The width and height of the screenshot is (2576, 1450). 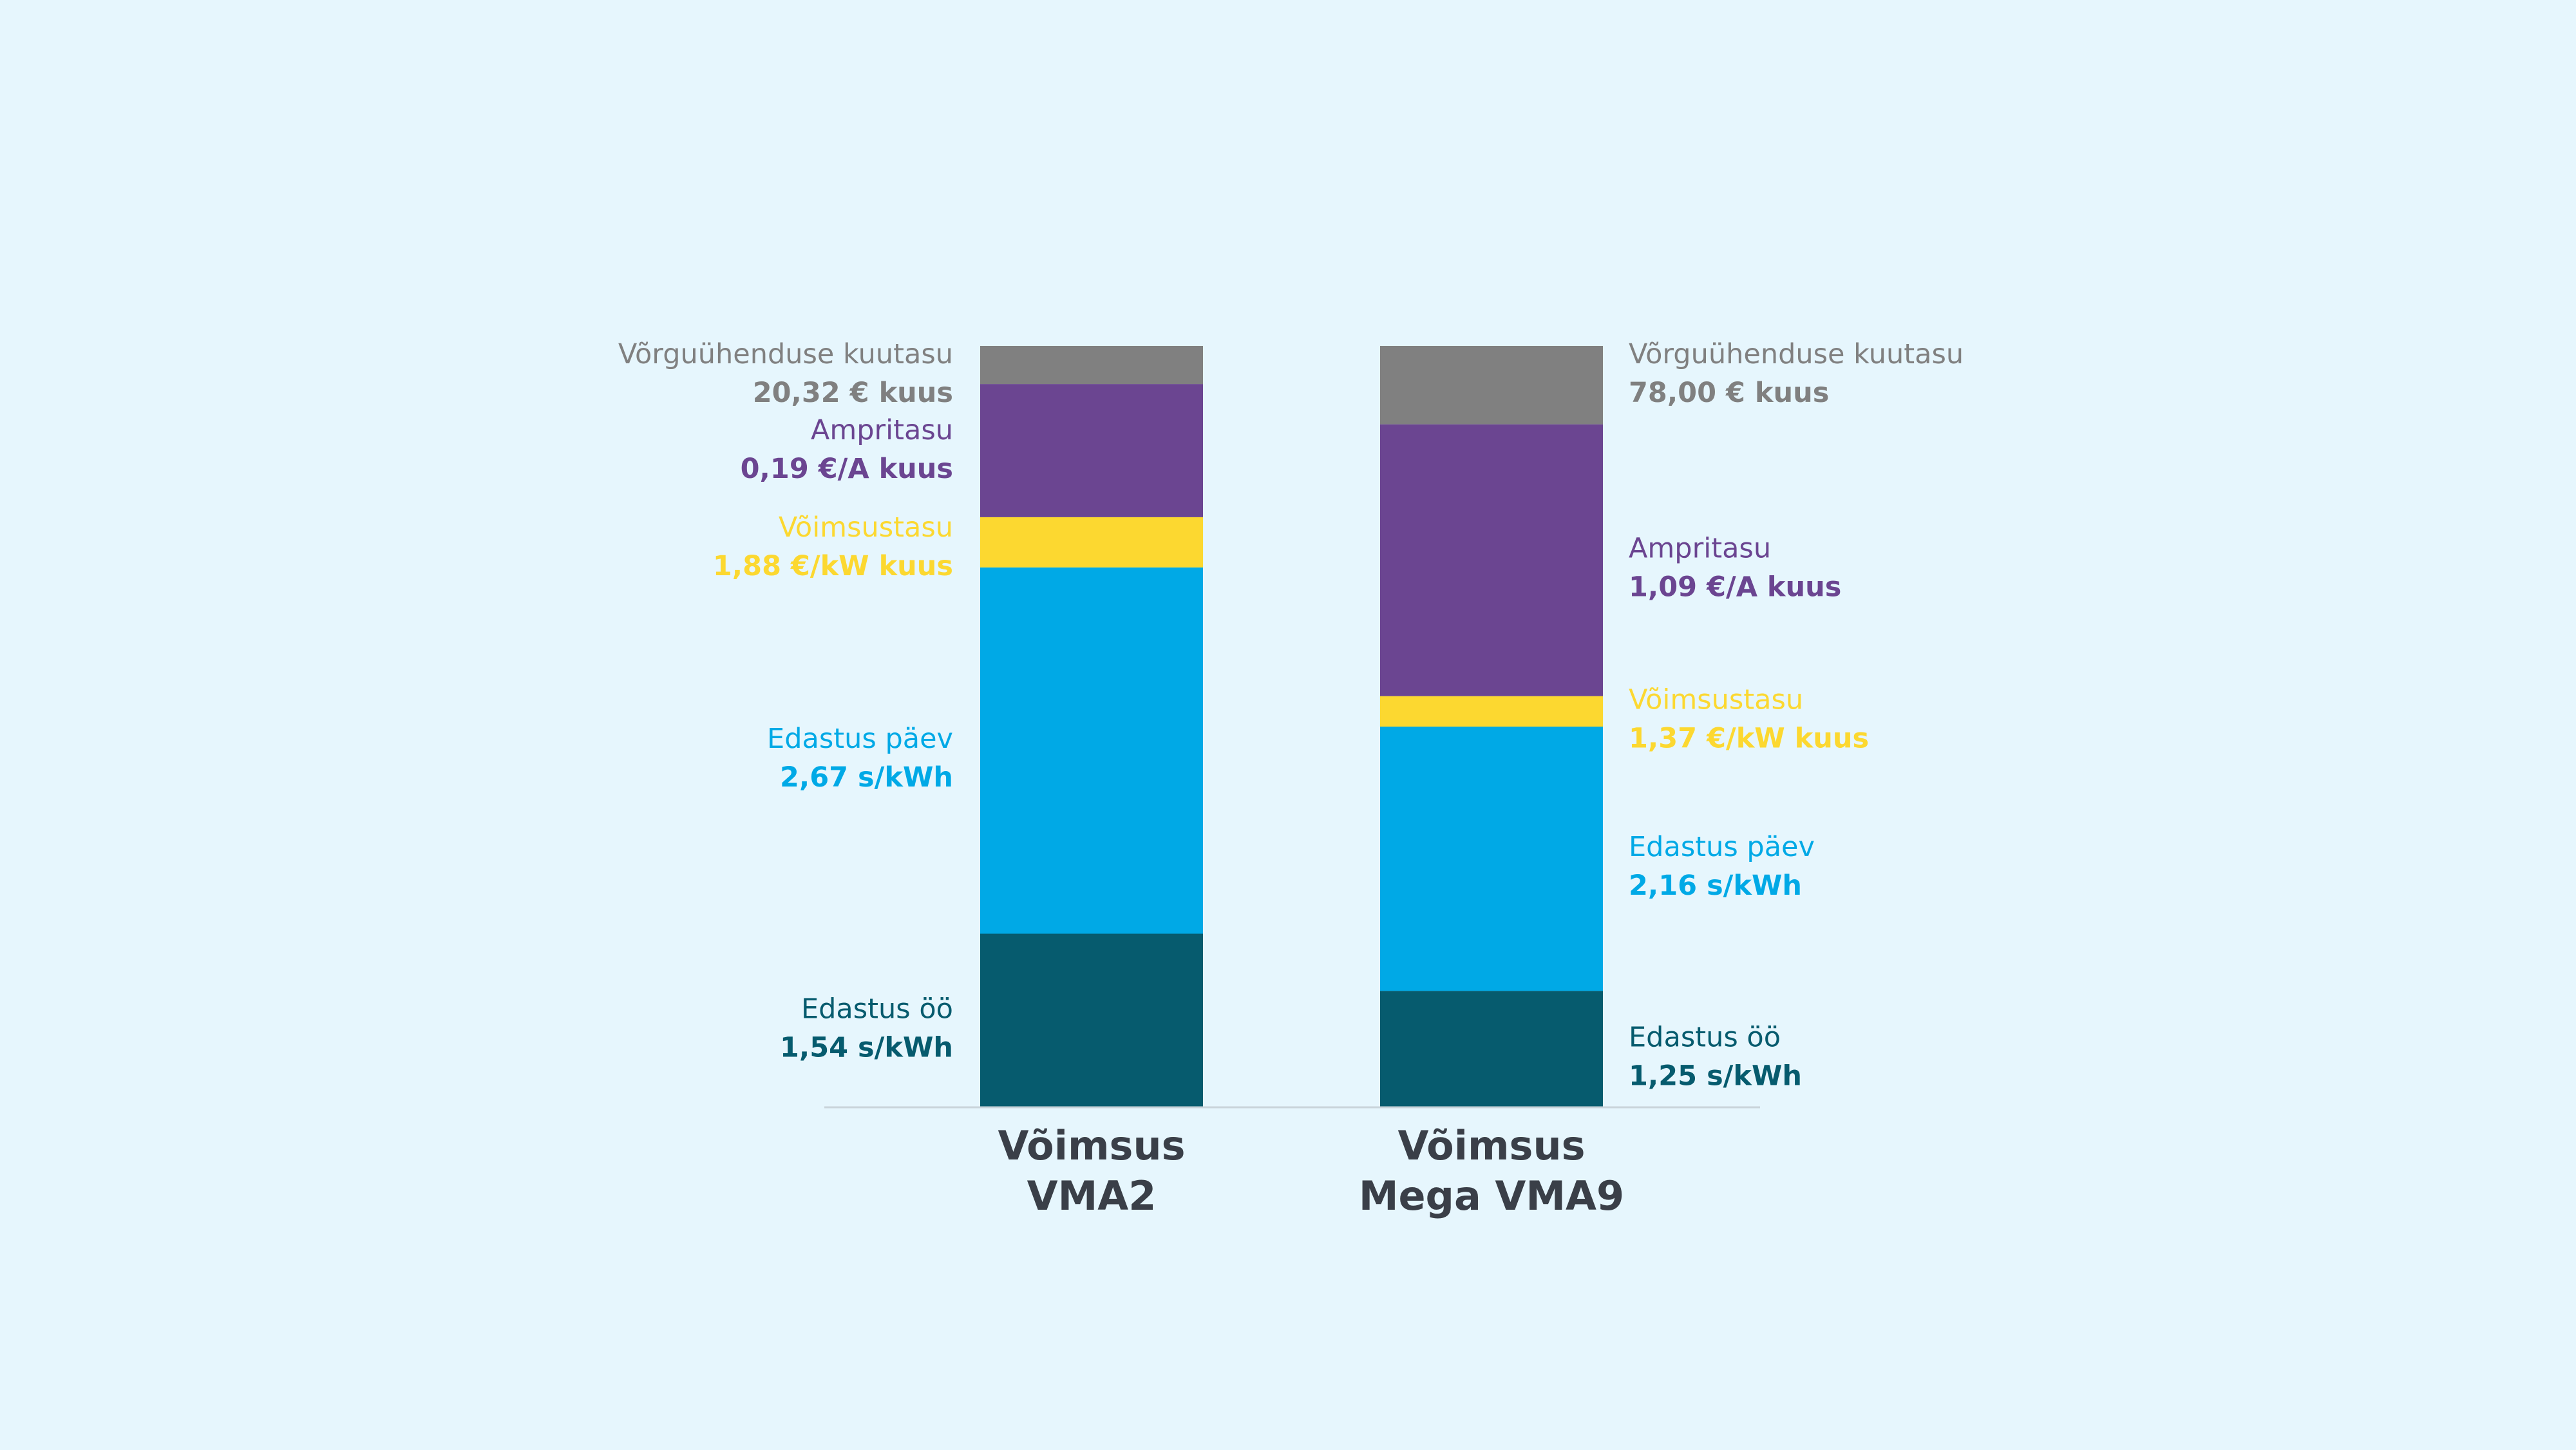 I want to click on segment-value-power-2: 1,37 €/kW kuus, so click(x=1749, y=738).